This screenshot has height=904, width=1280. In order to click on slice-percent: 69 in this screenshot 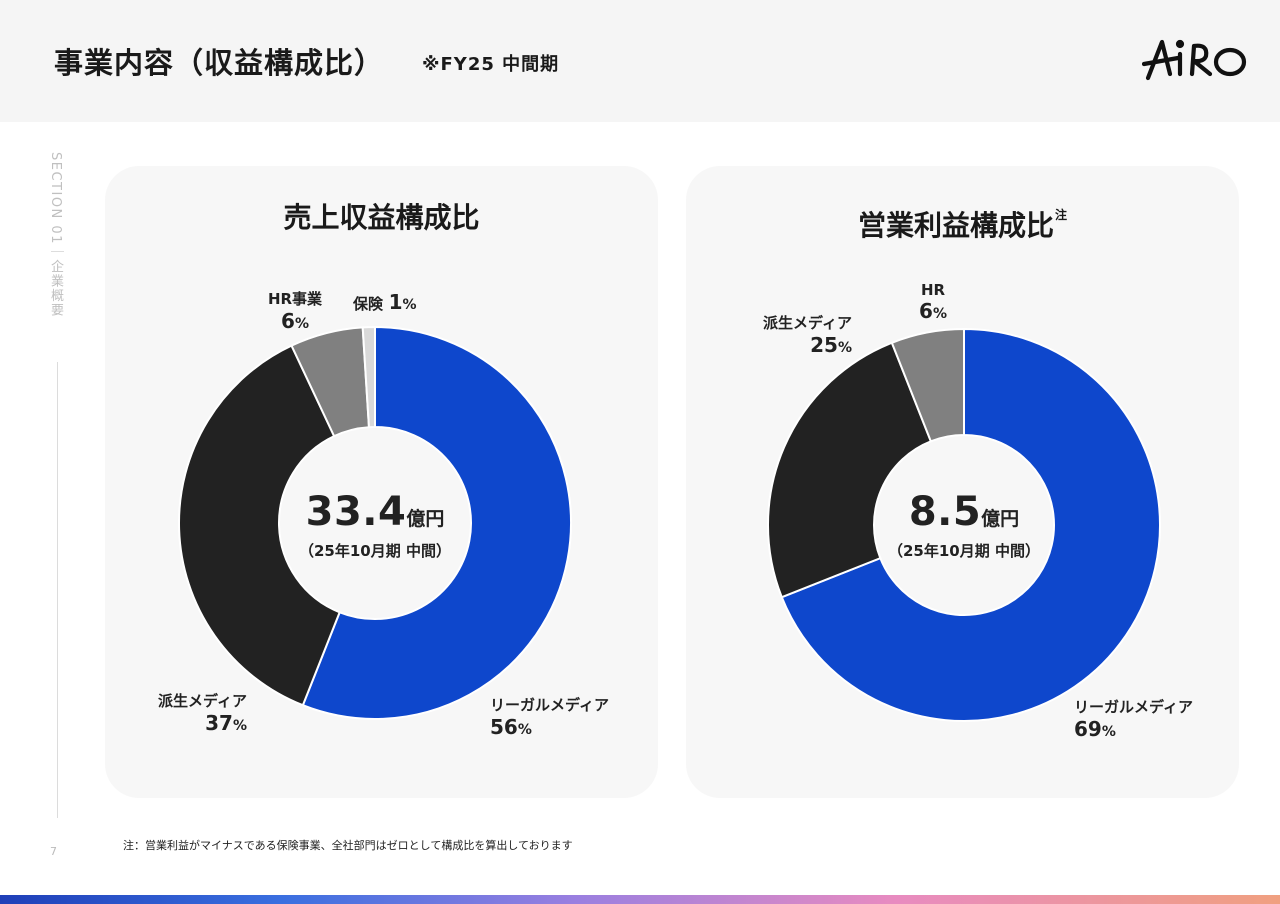, I will do `click(1088, 729)`.